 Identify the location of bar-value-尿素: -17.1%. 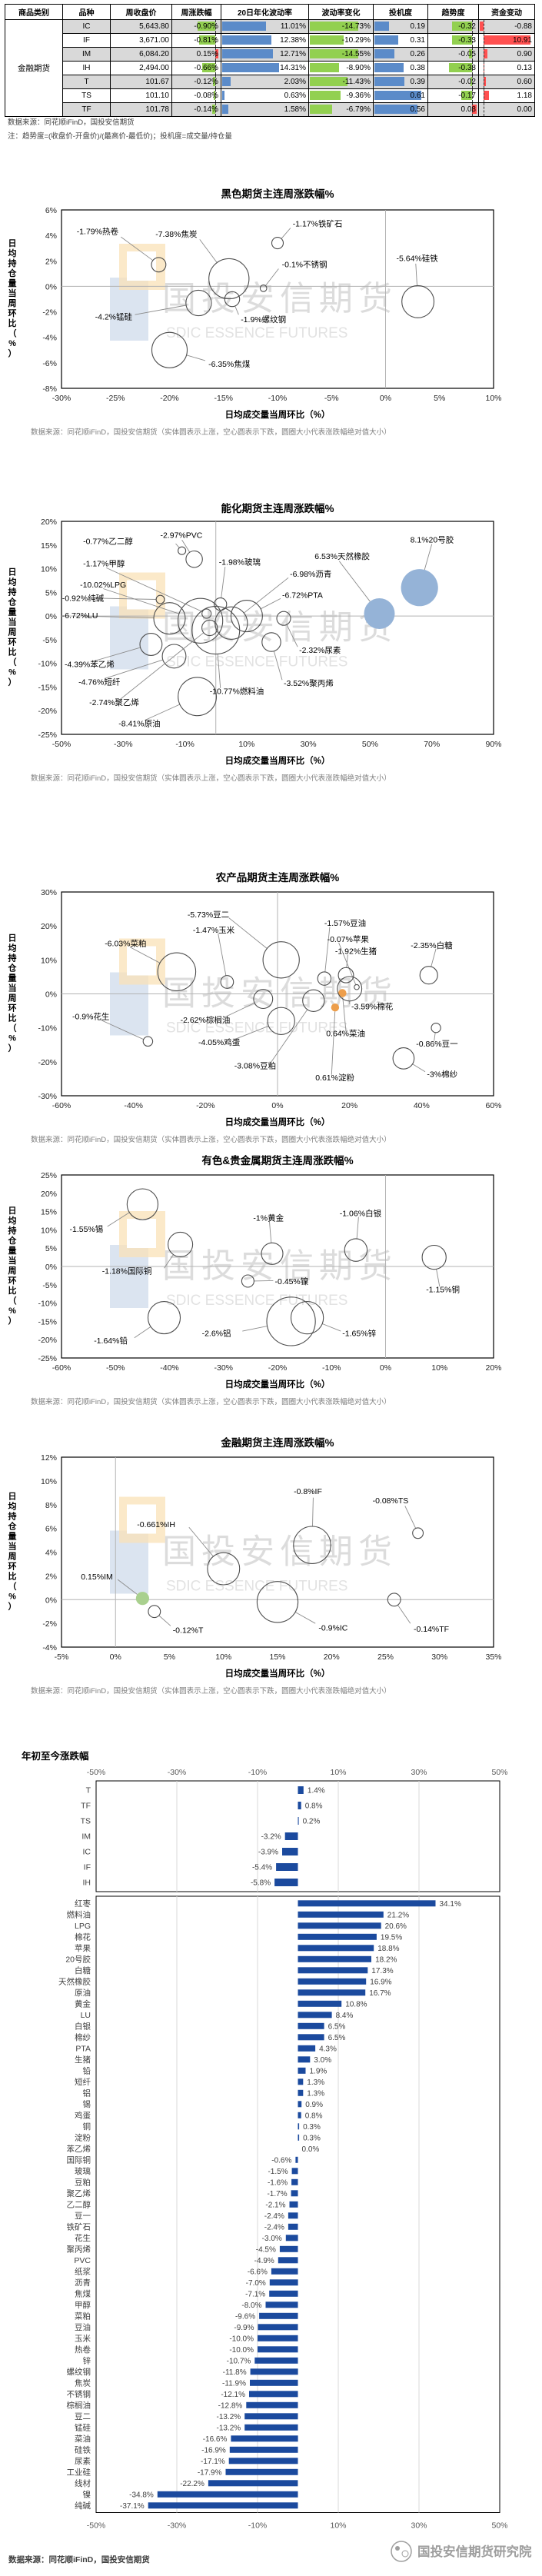
(213, 2462).